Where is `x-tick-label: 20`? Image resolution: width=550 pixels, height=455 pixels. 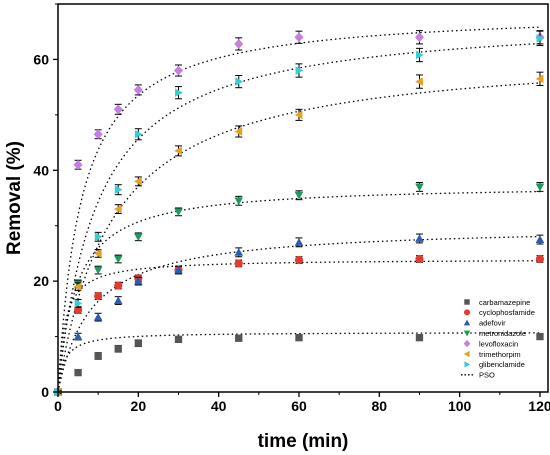
x-tick-label: 20 is located at coordinates (139, 406).